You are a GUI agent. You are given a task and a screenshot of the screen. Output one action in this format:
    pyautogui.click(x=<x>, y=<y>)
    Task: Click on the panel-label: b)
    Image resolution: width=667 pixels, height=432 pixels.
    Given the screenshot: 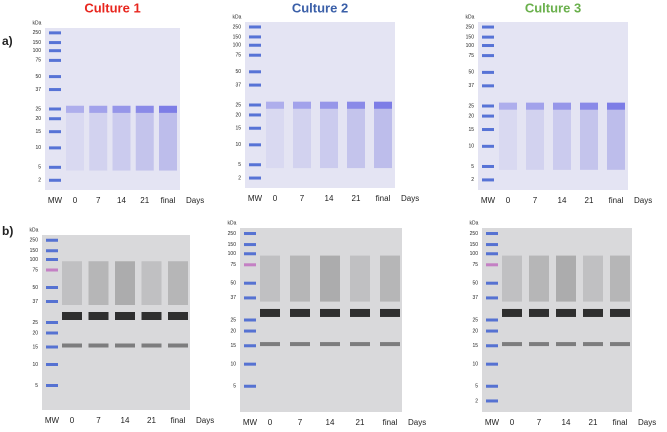 What is the action you would take?
    pyautogui.click(x=7, y=231)
    